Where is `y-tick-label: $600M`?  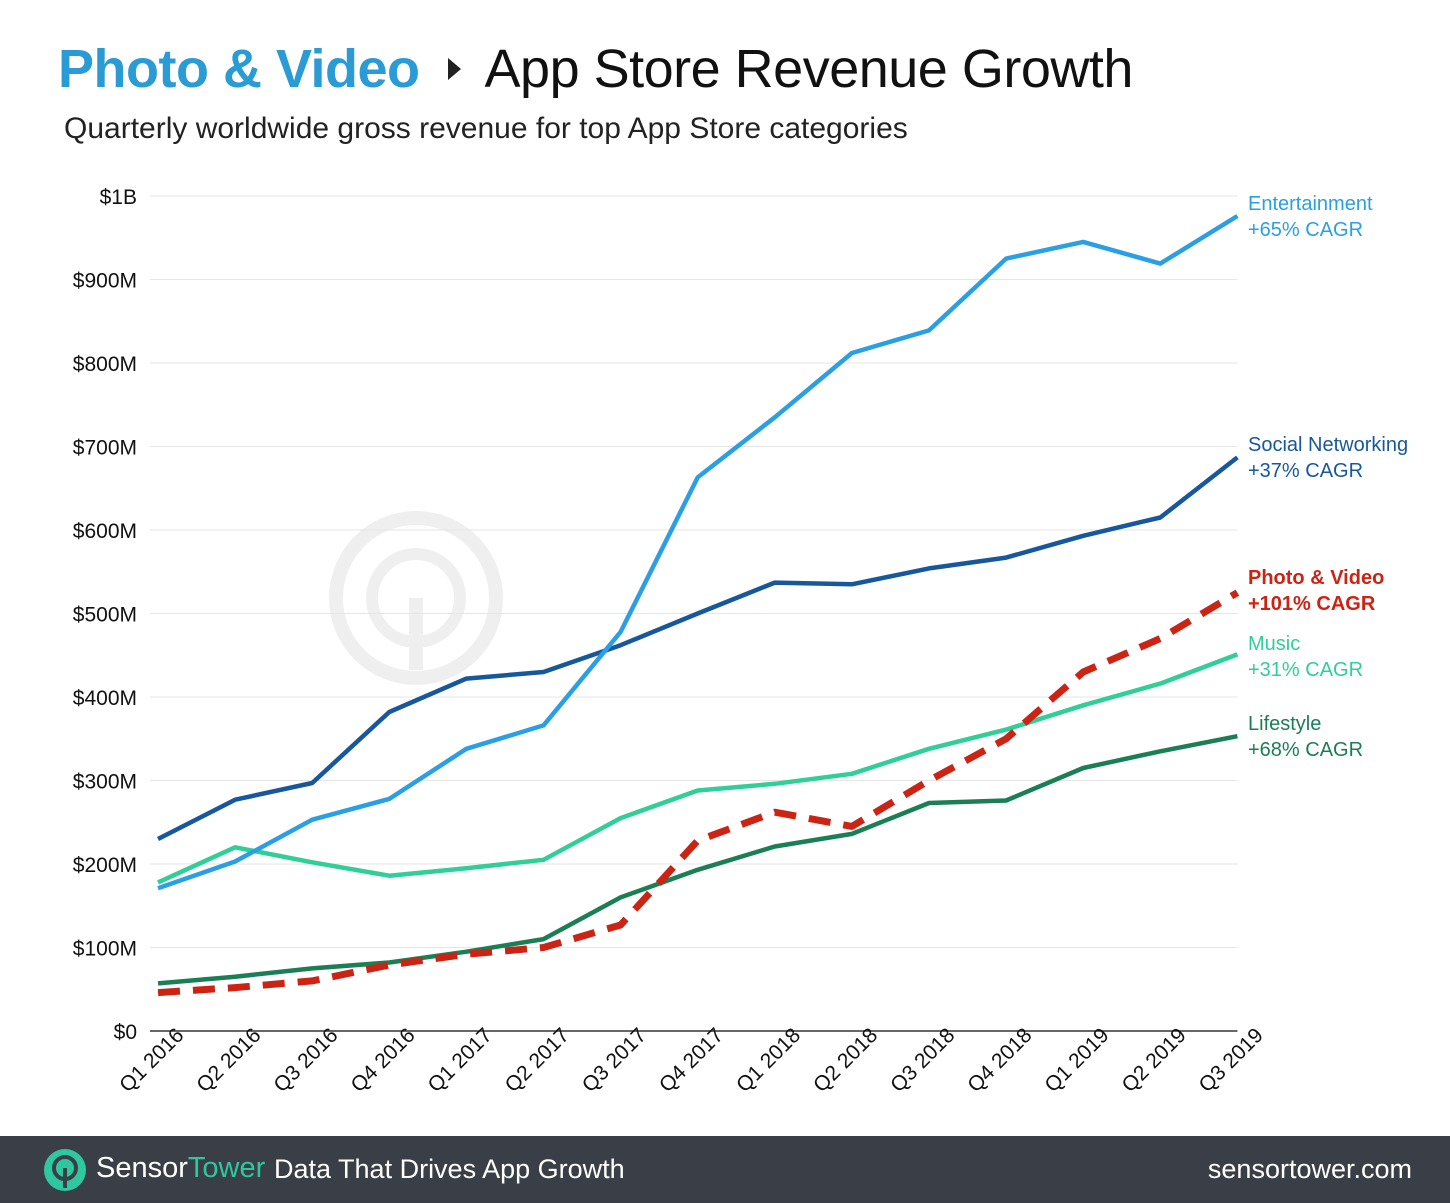 y-tick-label: $600M is located at coordinates (105, 531).